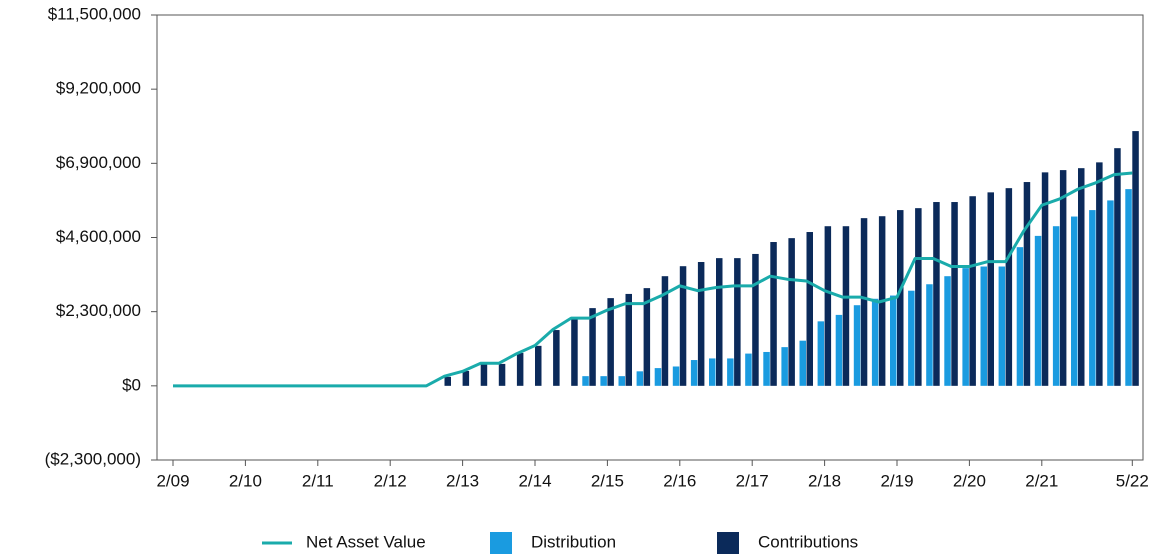 This screenshot has height=554, width=1172. What do you see at coordinates (1041, 480) in the screenshot?
I see `x-tick-label: 2/21` at bounding box center [1041, 480].